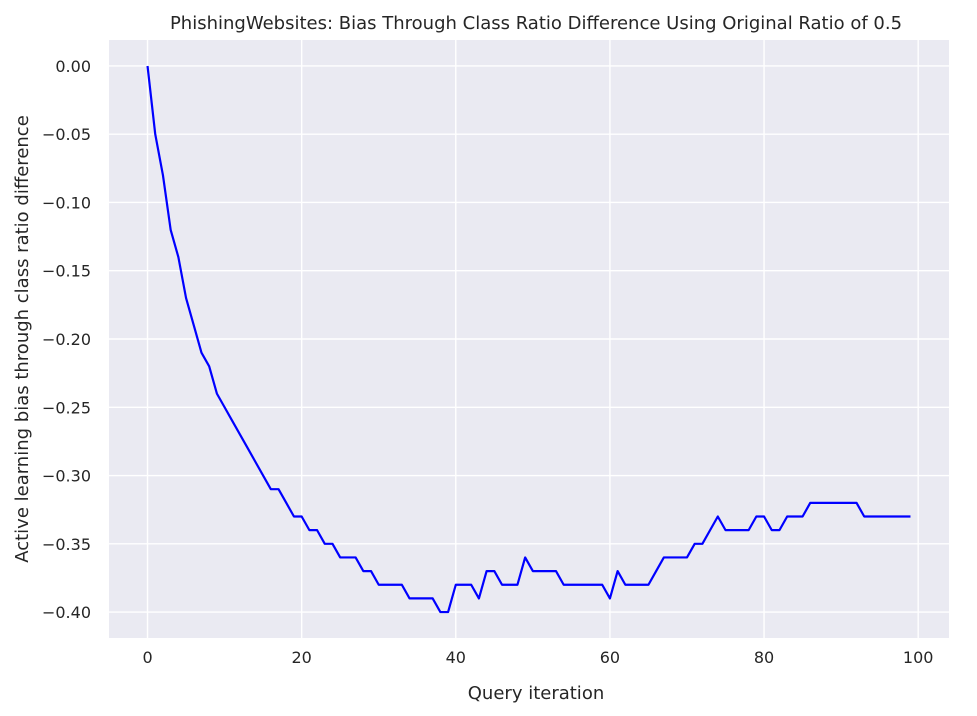 The height and width of the screenshot is (716, 977). What do you see at coordinates (66, 407) in the screenshot?
I see `y-tick-label: −0.25` at bounding box center [66, 407].